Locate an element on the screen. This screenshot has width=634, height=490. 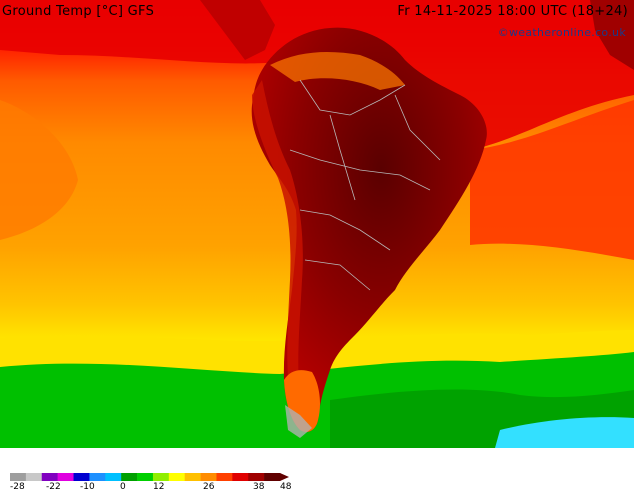
legend-tick-5: 12 is located at coordinates (159, 486).